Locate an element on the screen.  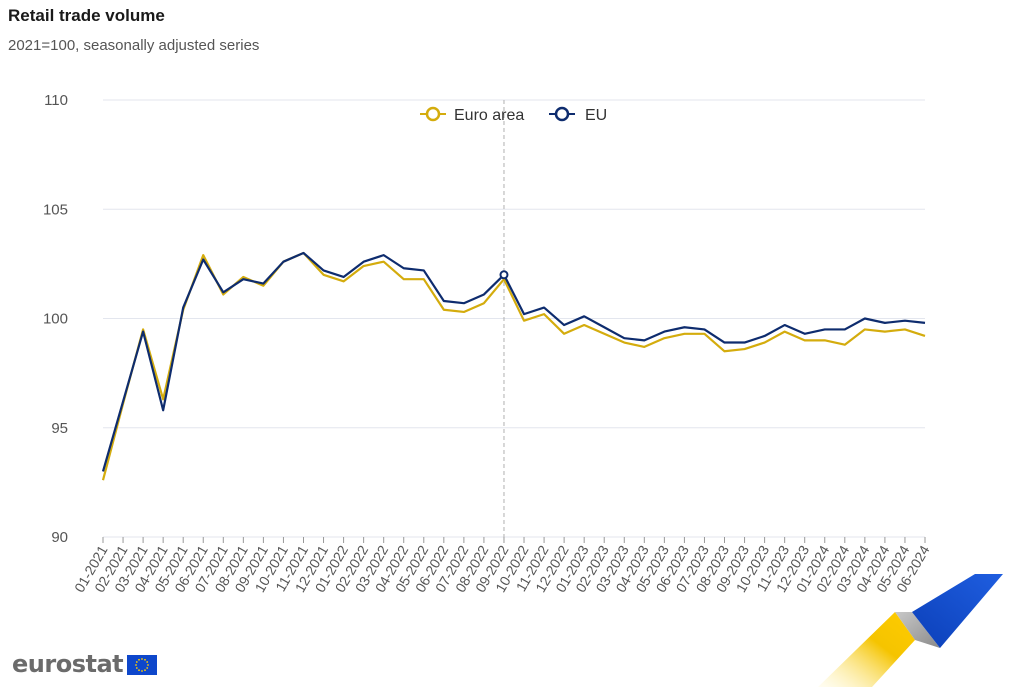
legend-label-euro-area: Euro area is located at coordinates (489, 115).